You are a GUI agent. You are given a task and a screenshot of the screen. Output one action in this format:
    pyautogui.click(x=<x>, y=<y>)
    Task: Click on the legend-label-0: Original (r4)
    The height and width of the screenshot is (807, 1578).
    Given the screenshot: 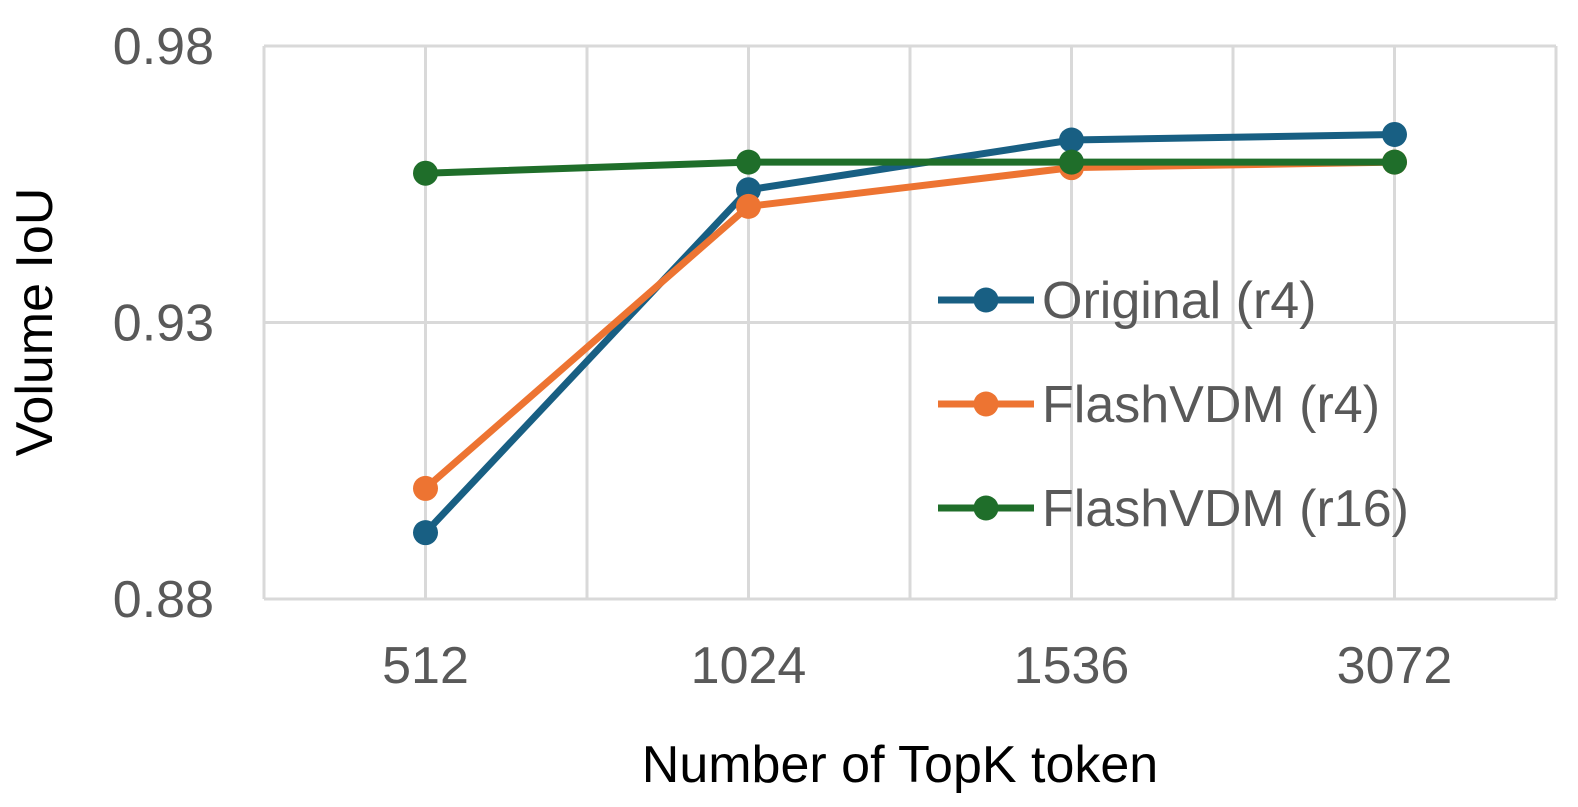 What is the action you would take?
    pyautogui.click(x=1179, y=301)
    